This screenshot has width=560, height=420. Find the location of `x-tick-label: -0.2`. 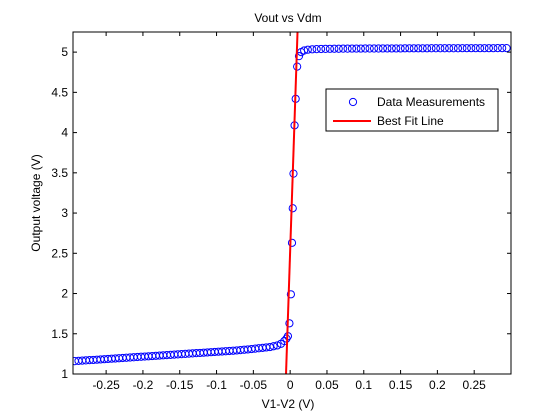

x-tick-label: -0.2 is located at coordinates (143, 385).